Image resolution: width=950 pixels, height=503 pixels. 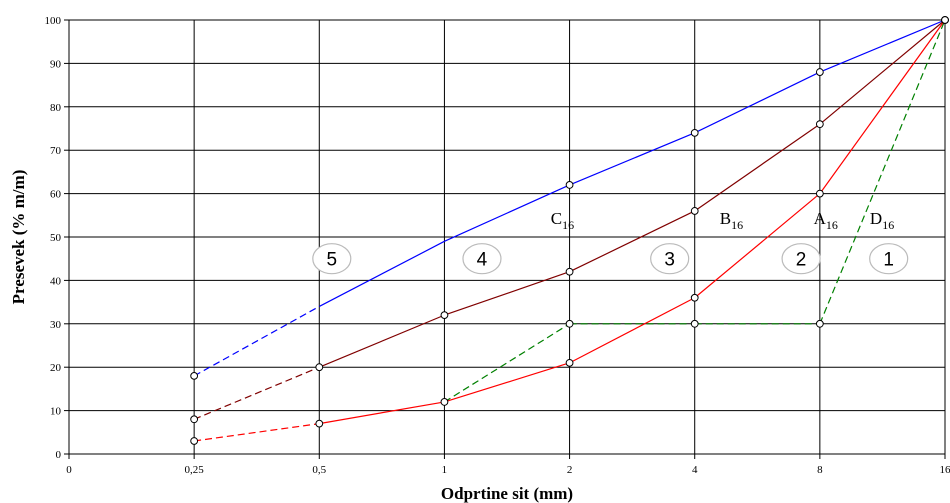 What do you see at coordinates (882, 220) in the screenshot?
I see `curve-label-D: D16` at bounding box center [882, 220].